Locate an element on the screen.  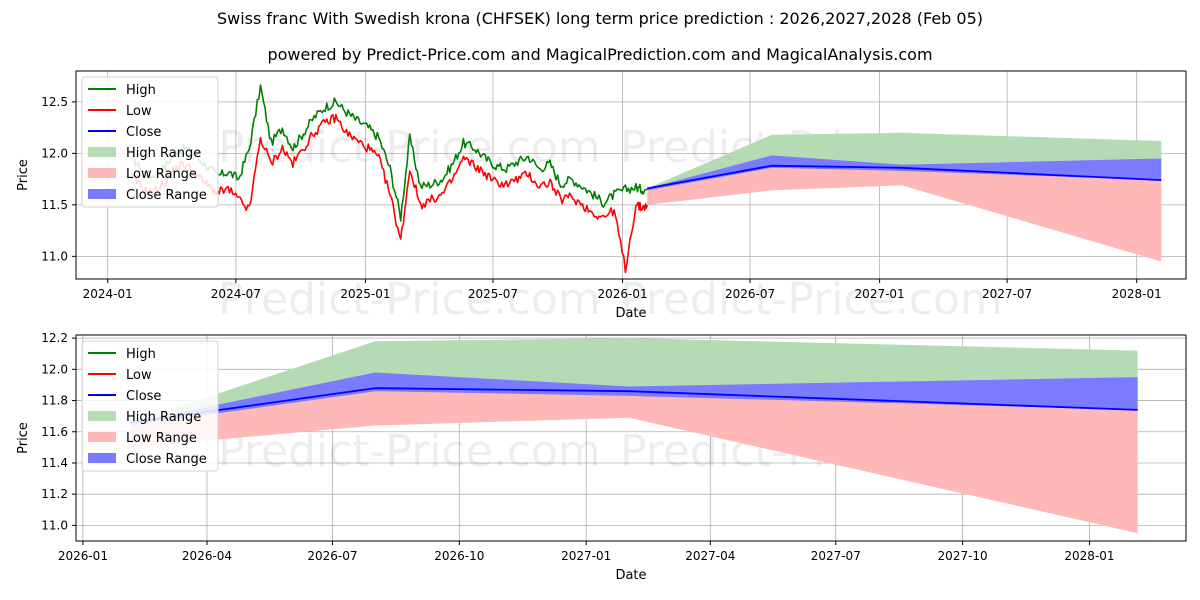
low-range-band is located at coordinates (904, 213).